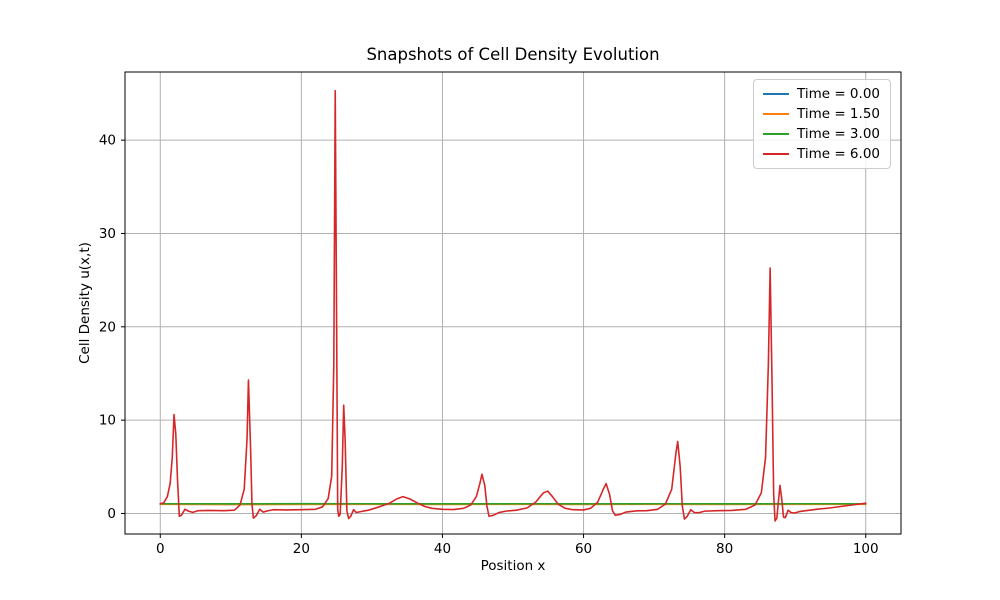  Describe the element at coordinates (107, 421) in the screenshot. I see `y-tick-label-10: 10` at that location.